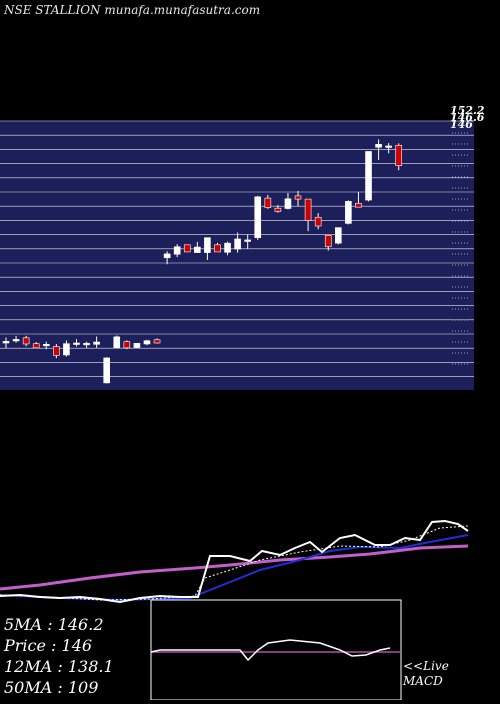 Image resolution: width=500 pixels, height=704 pixels. I want to click on price-label-stack: 152.2 146.6 146, so click(467, 117).